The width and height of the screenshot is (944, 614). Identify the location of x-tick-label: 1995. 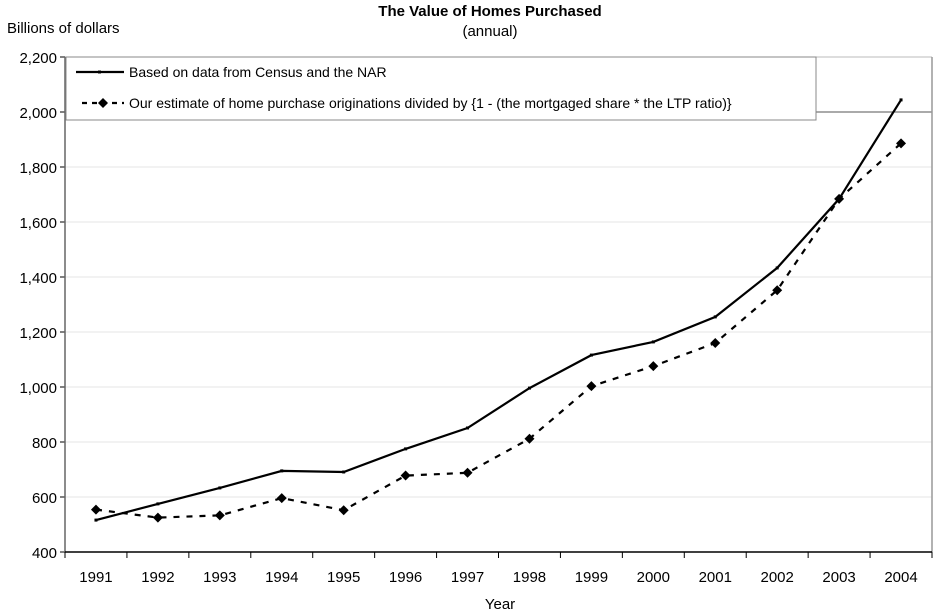
(343, 577).